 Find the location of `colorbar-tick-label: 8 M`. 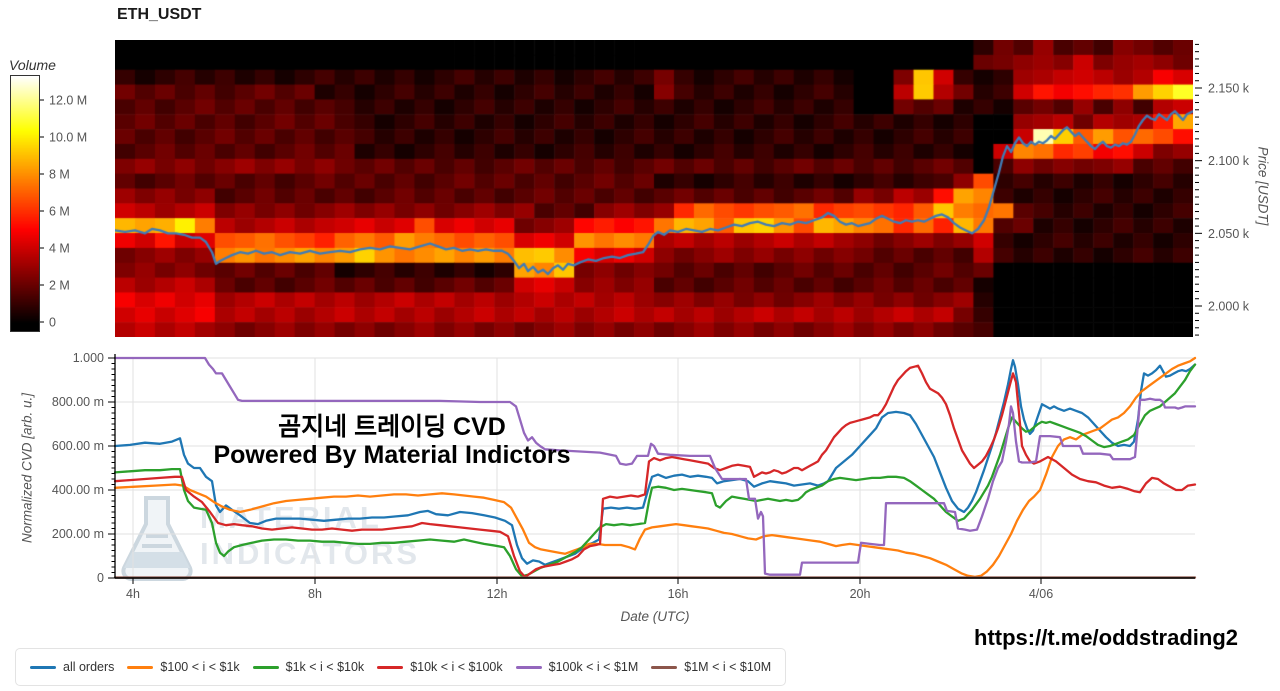

colorbar-tick-label: 8 M is located at coordinates (59, 175).